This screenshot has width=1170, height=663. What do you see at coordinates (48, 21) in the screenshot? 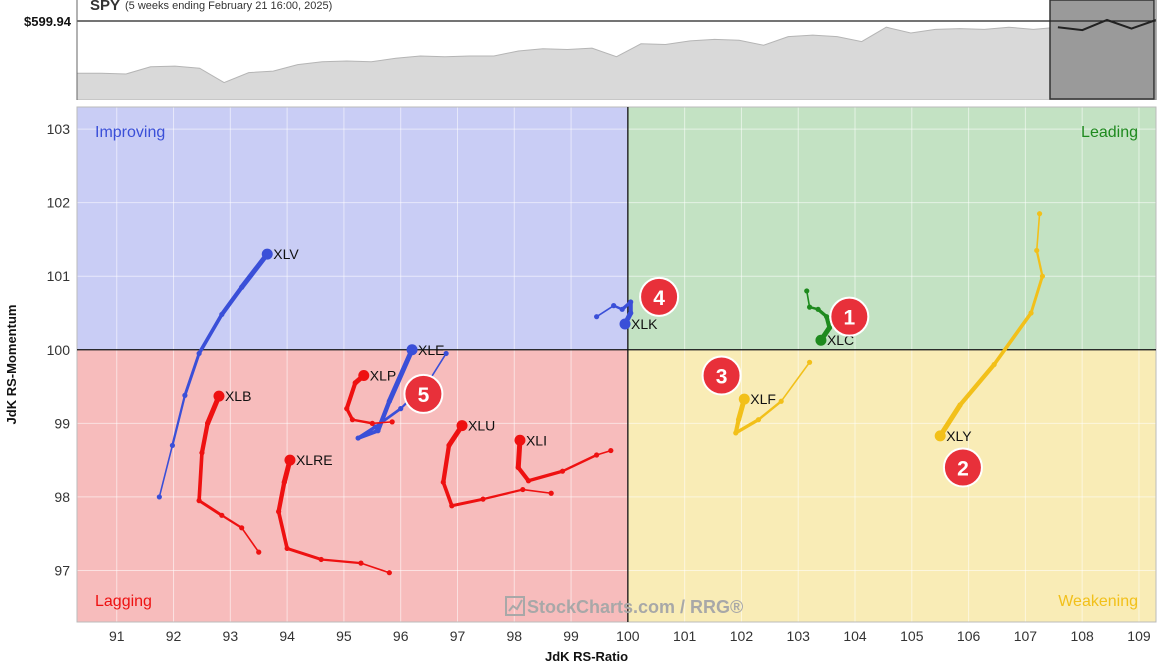
I see `benchmark-last-price: $599.94` at bounding box center [48, 21].